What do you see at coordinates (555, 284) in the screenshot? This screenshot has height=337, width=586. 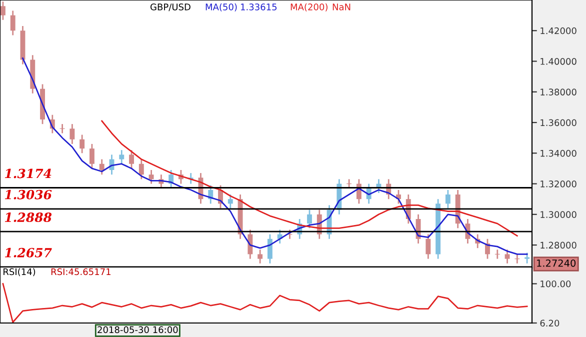 I see `y-tick-label: 100.00` at bounding box center [555, 284].